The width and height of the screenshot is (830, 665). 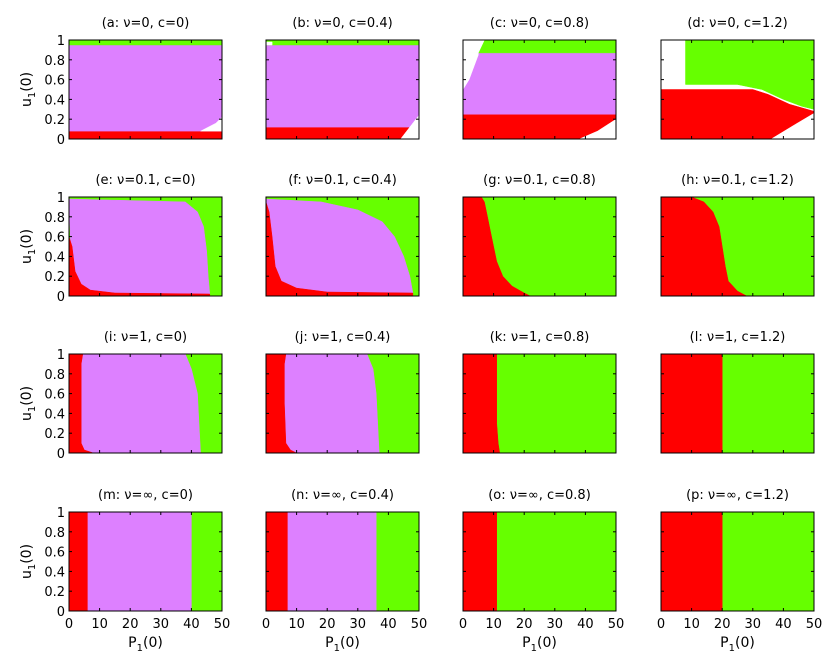 What do you see at coordinates (539, 23) in the screenshot?
I see `panel-title: (c: ν=0, c=0.8)` at bounding box center [539, 23].